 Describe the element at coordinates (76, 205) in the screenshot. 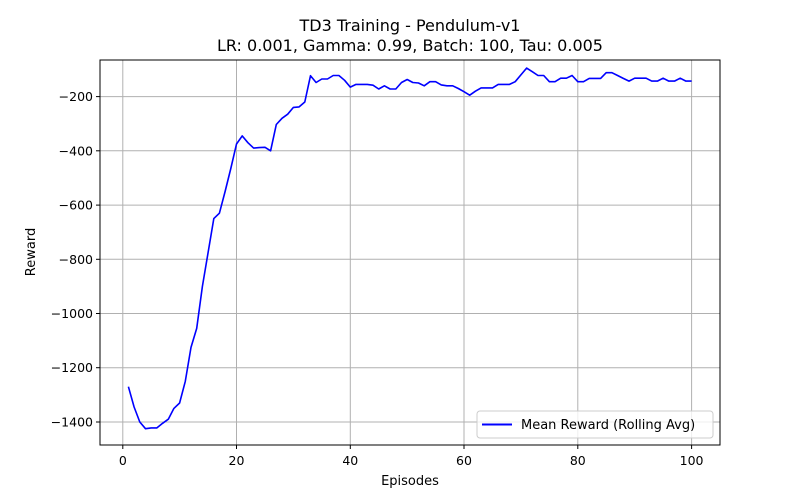

I see `y-tick-label: −600` at that location.